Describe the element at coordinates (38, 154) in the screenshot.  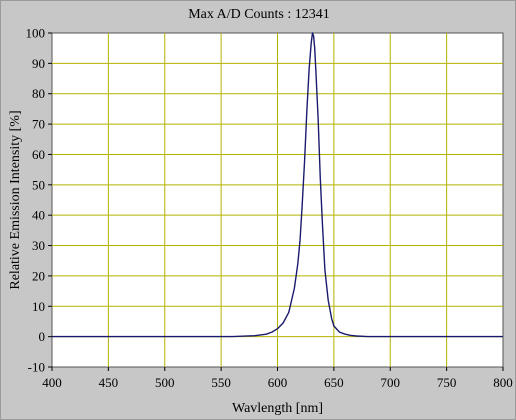
I see `y-tick-label: 60` at that location.